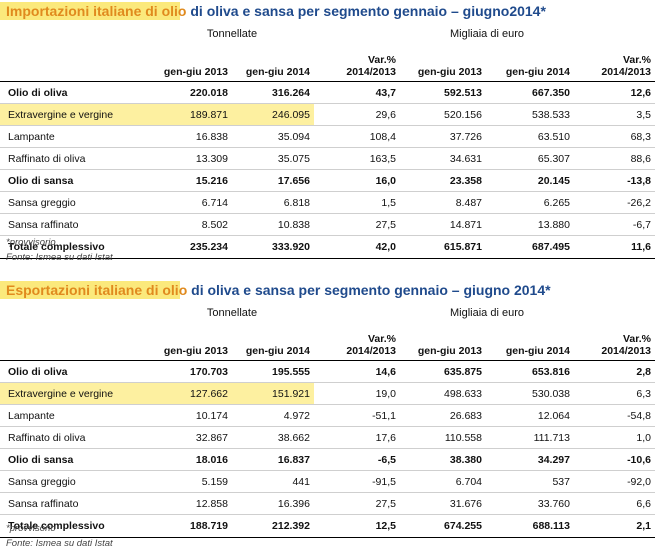 The height and width of the screenshot is (559, 663). I want to click on group-tonnes: Tonnellate, so click(232, 34).